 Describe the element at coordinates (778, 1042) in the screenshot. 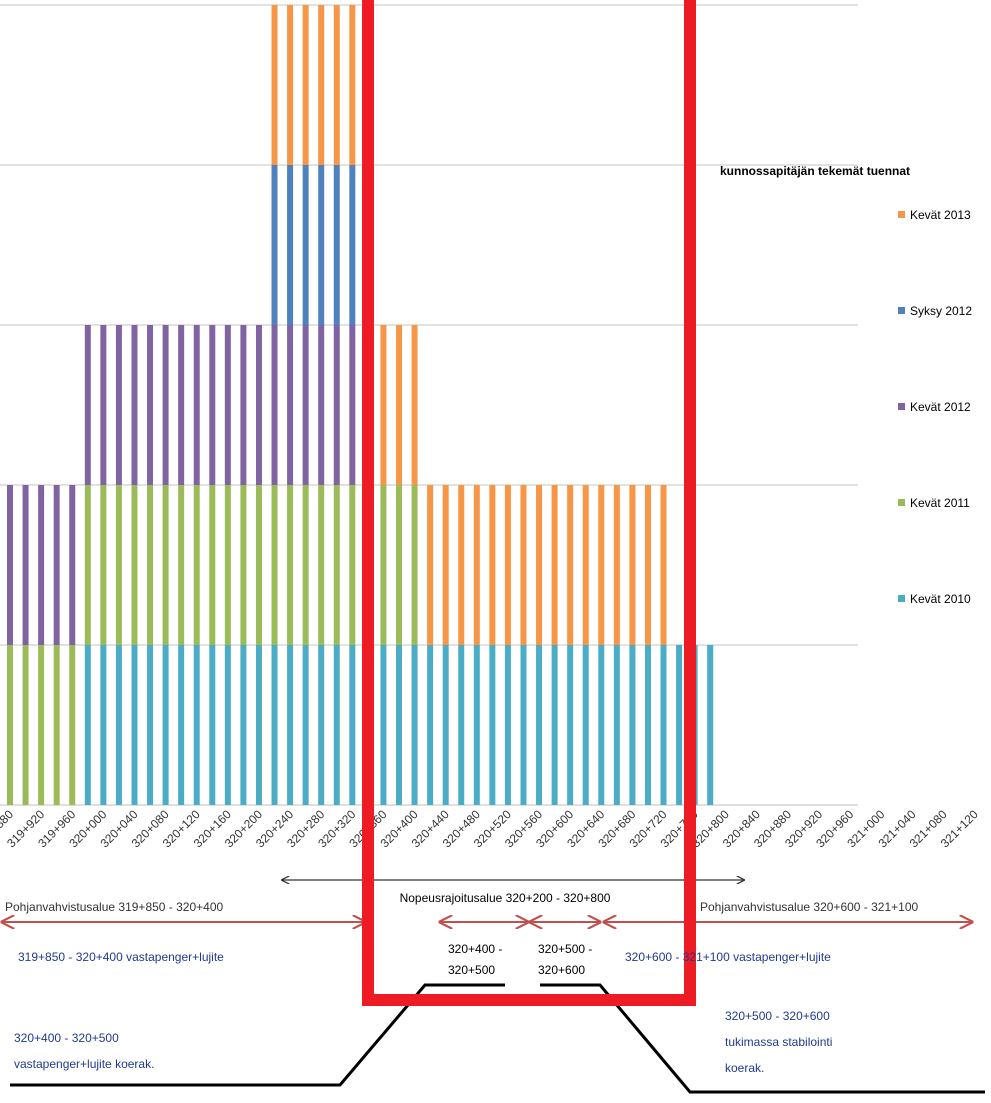

I see `annotation: tukimassa stabilointi` at that location.